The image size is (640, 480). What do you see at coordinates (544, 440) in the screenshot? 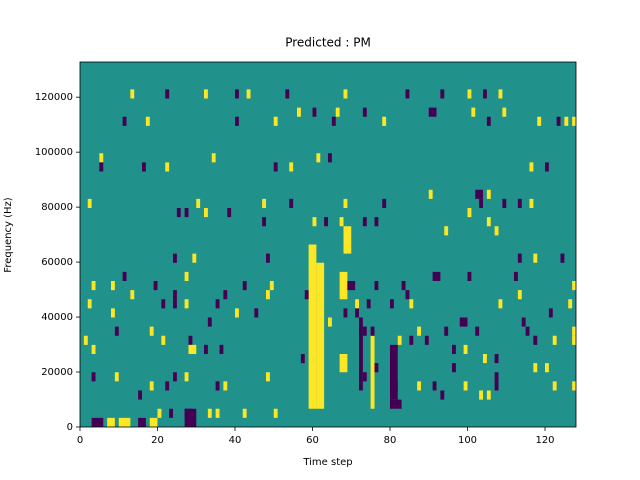
I see `x-tick-label: 120` at bounding box center [544, 440].